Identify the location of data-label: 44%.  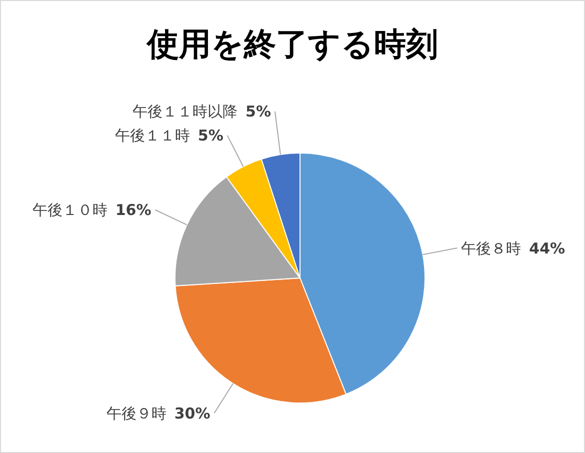
(547, 248).